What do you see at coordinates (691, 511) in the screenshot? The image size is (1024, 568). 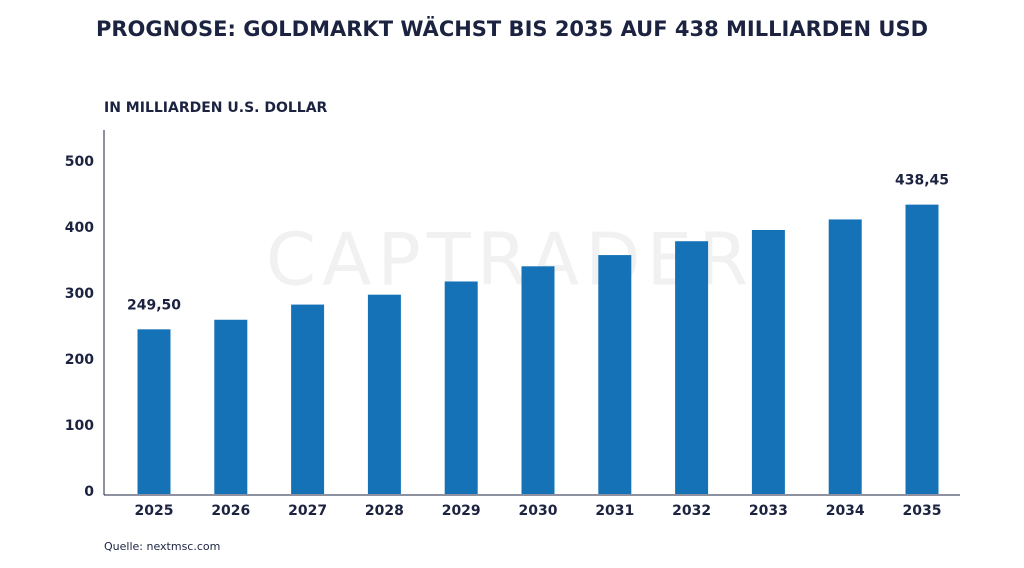 I see `x-tick-label: 2032` at bounding box center [691, 511].